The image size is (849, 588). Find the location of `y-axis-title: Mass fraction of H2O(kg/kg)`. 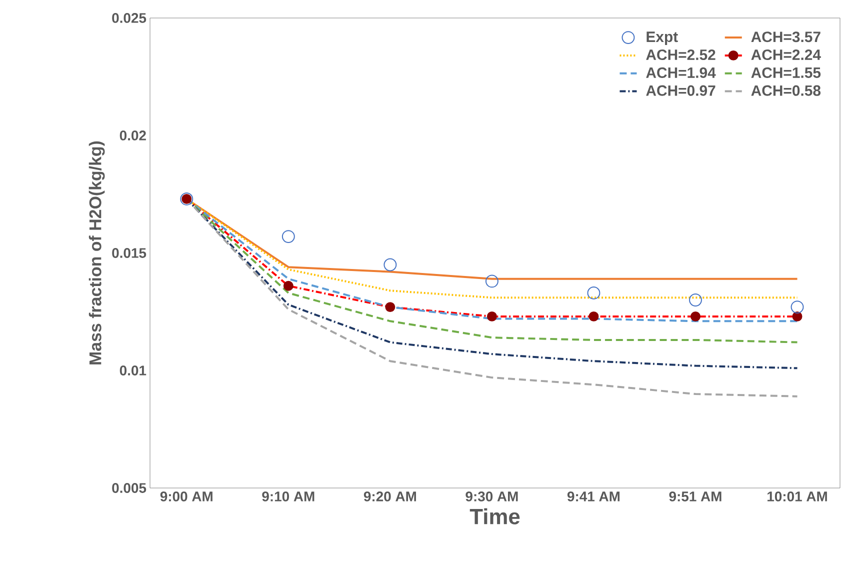

y-axis-title: Mass fraction of H2O(kg/kg) is located at coordinates (96, 252).